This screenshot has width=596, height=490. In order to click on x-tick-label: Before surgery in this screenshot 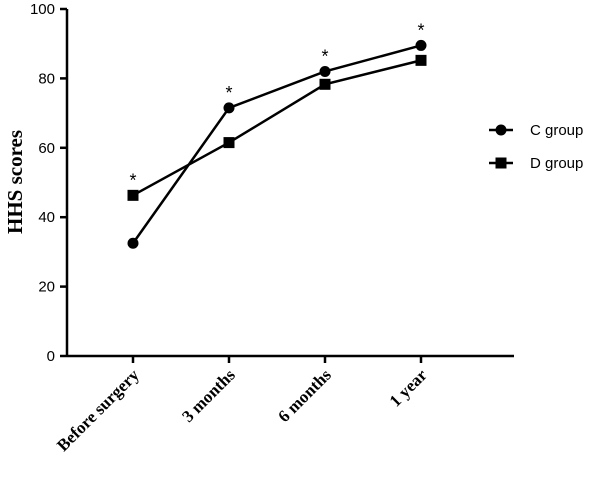, I will do `click(98, 410)`.